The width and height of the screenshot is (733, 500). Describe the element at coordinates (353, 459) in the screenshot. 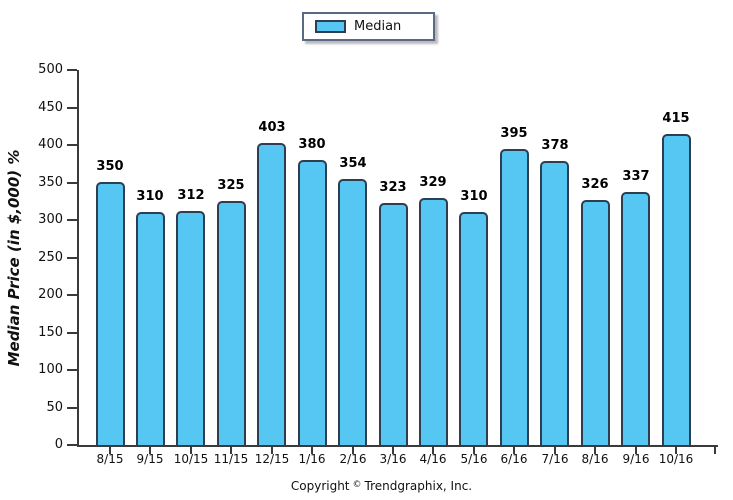

I see `x-tick-label: 2/16` at that location.